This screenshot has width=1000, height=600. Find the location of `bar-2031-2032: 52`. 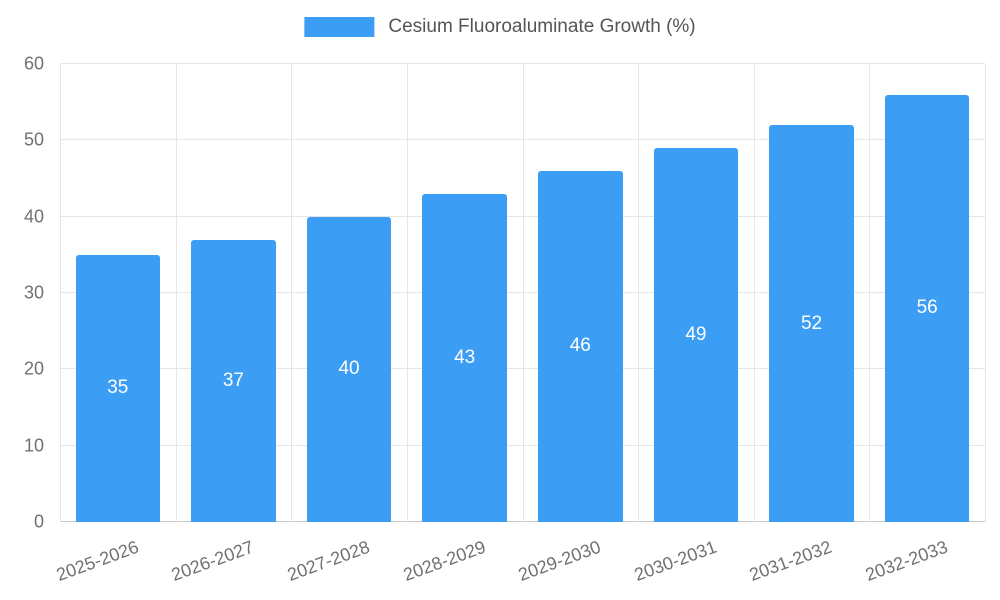

bar-2031-2032: 52 is located at coordinates (811, 323).